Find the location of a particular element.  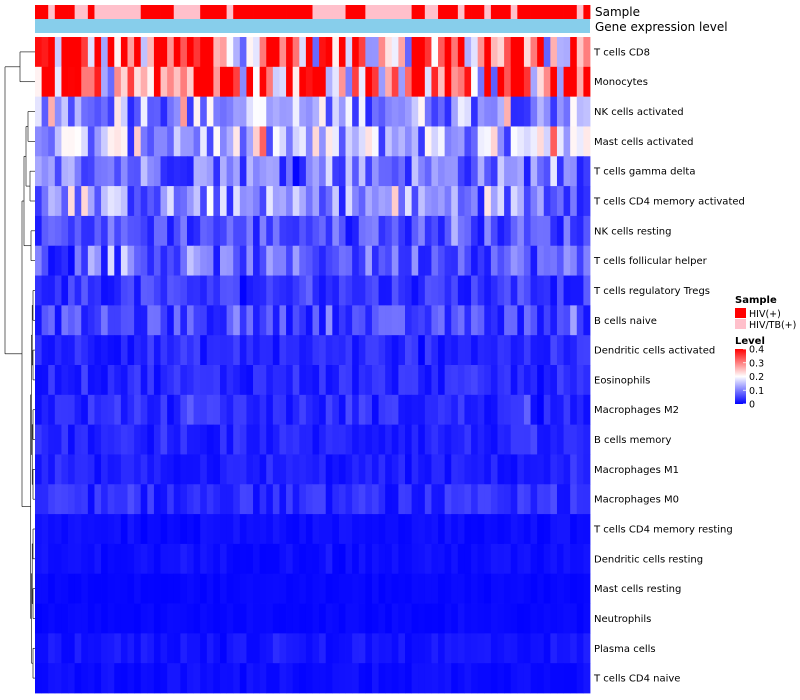

level-tick-label: 0.4 is located at coordinates (756, 350).